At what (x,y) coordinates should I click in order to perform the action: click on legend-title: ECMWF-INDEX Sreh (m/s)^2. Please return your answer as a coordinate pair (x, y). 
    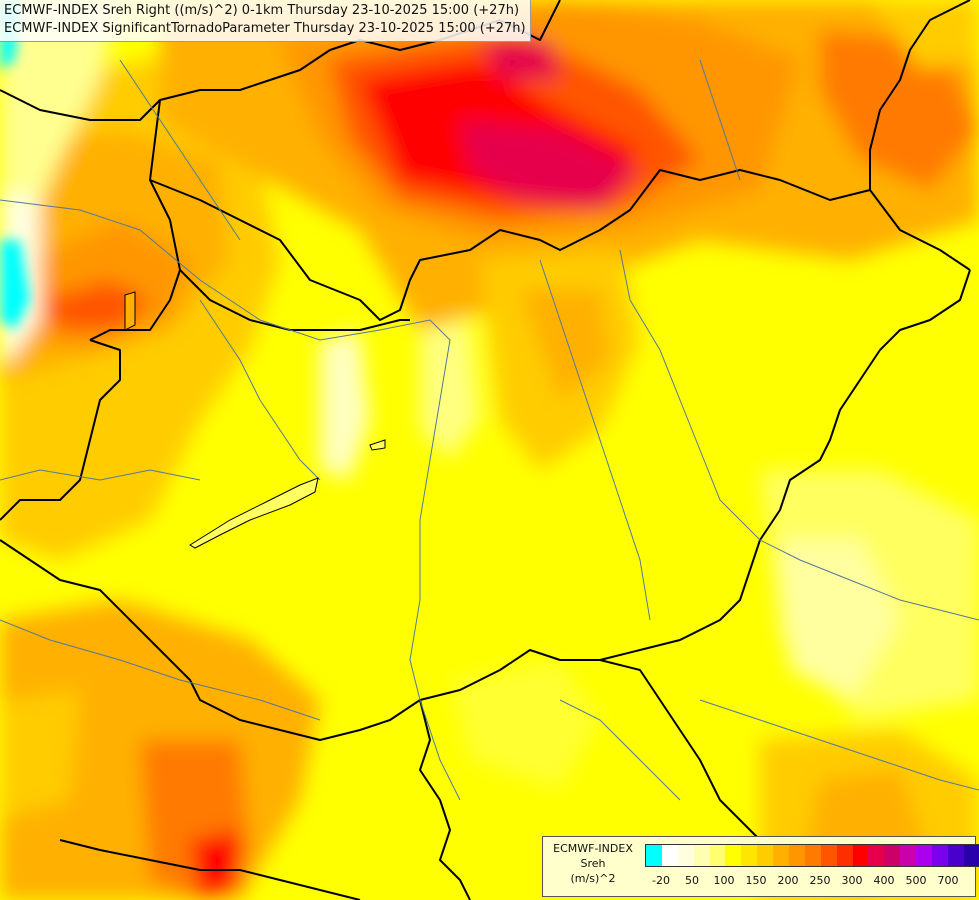
    Looking at the image, I should click on (593, 863).